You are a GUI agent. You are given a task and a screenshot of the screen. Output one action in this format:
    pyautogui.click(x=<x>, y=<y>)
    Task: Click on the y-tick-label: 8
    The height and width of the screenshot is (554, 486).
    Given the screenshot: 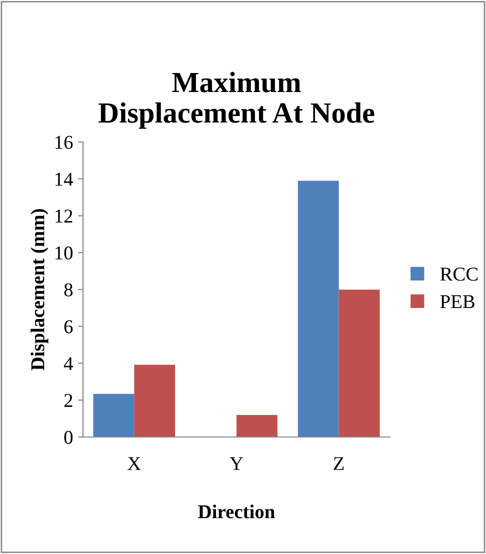 What is the action you would take?
    pyautogui.click(x=68, y=289)
    